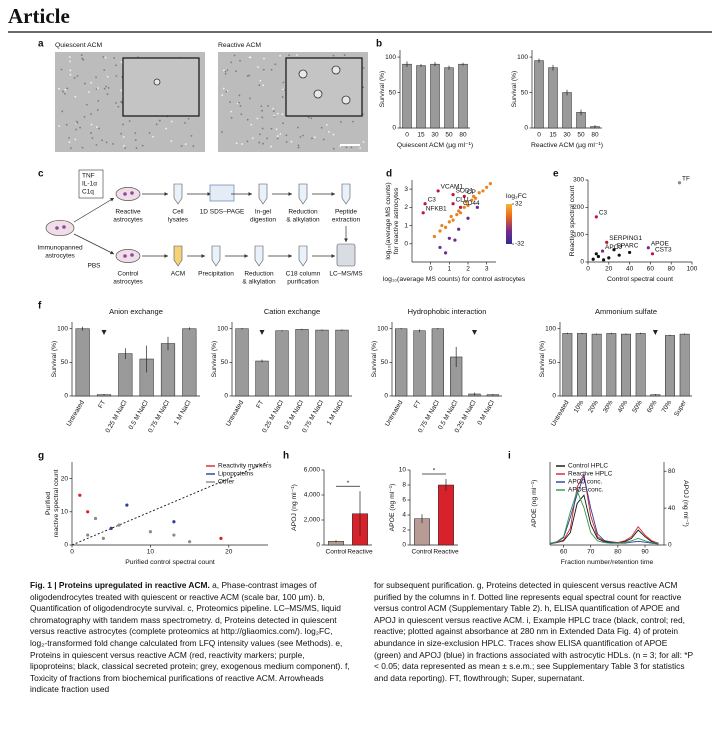  What do you see at coordinates (286, 456) in the screenshot?
I see `panel-label: h` at bounding box center [286, 456].